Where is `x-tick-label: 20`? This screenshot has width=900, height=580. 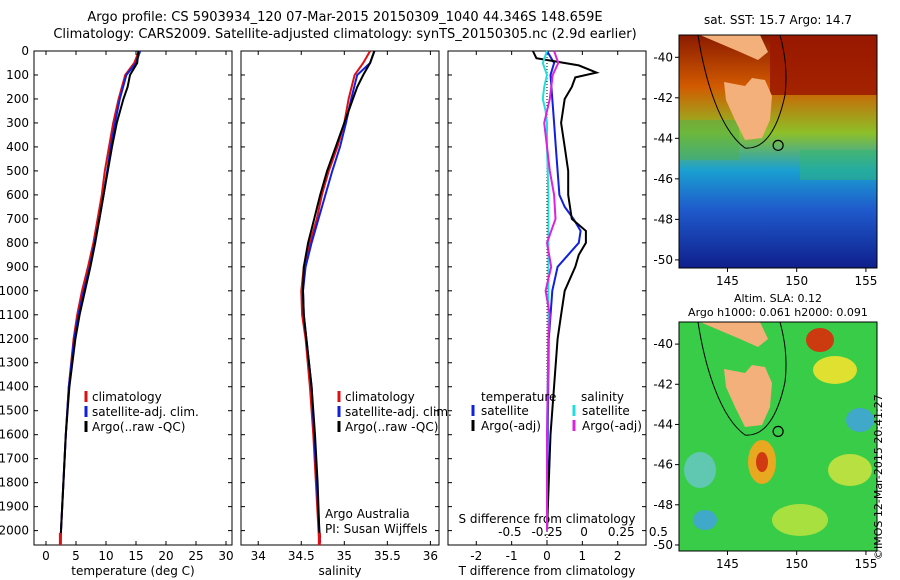
x-tick-label: 20 is located at coordinates (165, 556).